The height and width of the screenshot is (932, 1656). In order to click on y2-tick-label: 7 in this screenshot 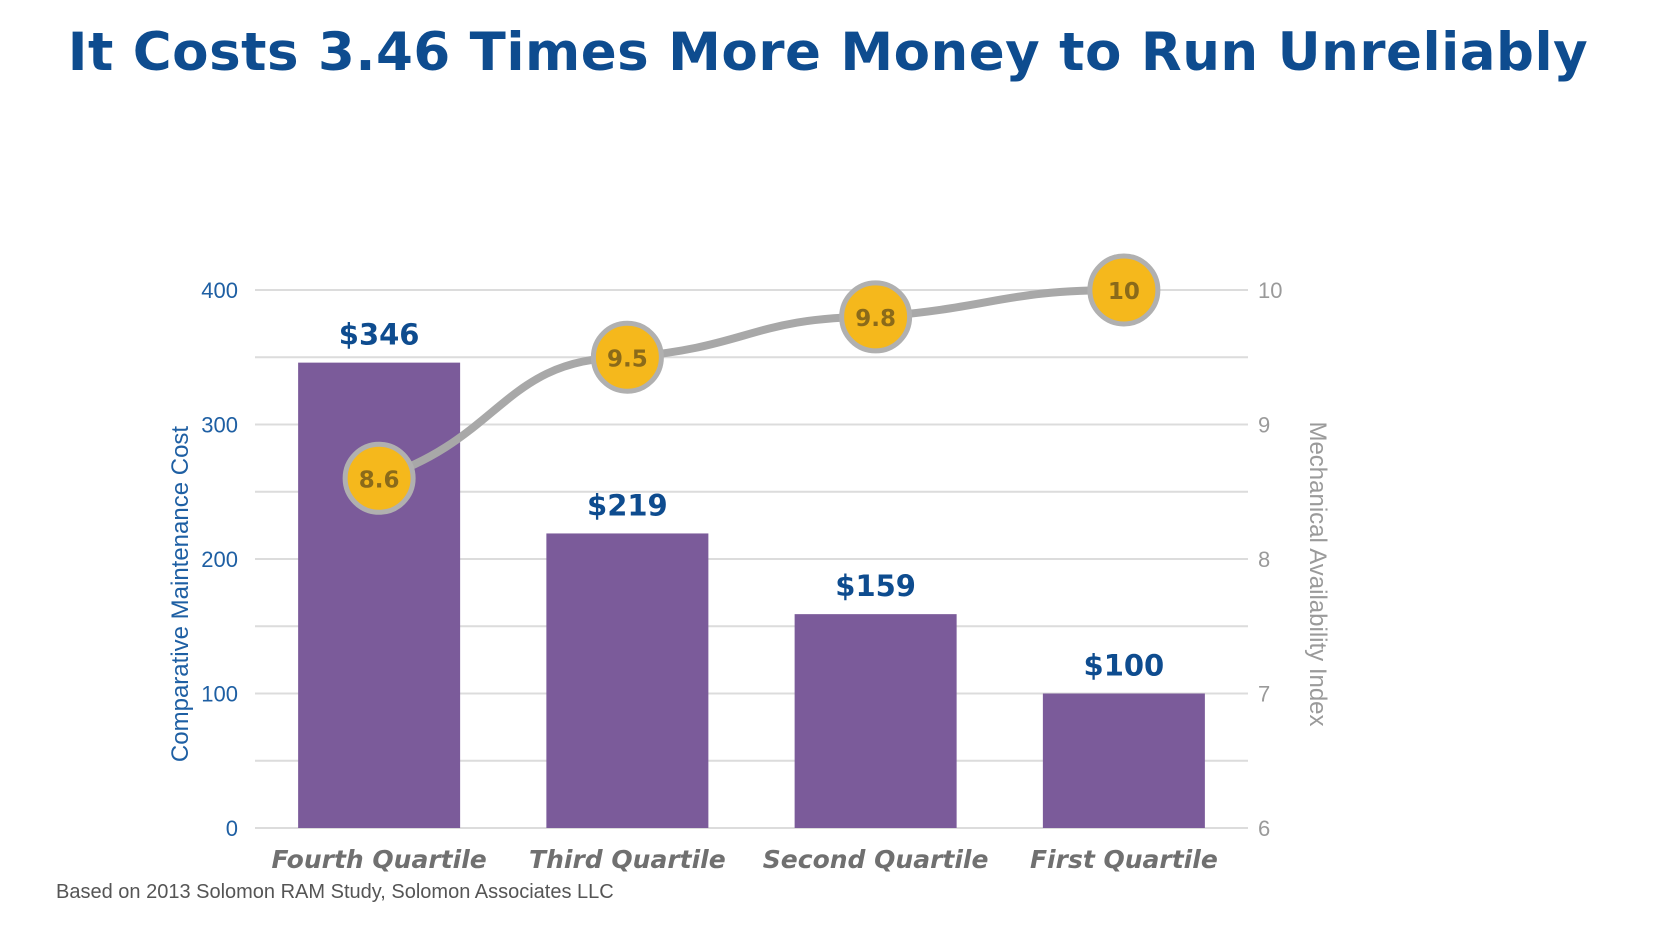, I will do `click(1264, 694)`.